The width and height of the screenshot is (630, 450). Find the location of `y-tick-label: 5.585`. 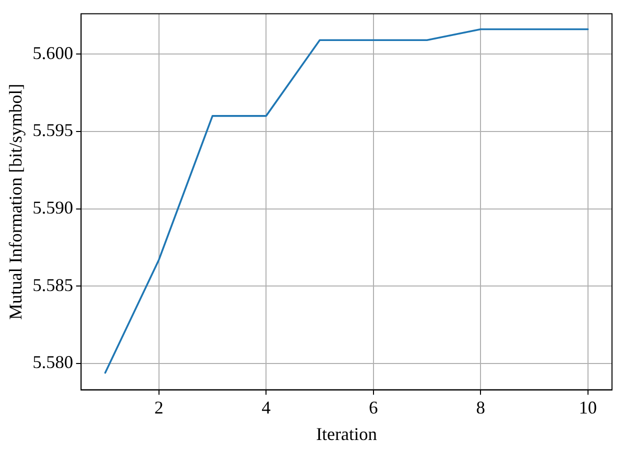

y-tick-label: 5.585 is located at coordinates (53, 284).